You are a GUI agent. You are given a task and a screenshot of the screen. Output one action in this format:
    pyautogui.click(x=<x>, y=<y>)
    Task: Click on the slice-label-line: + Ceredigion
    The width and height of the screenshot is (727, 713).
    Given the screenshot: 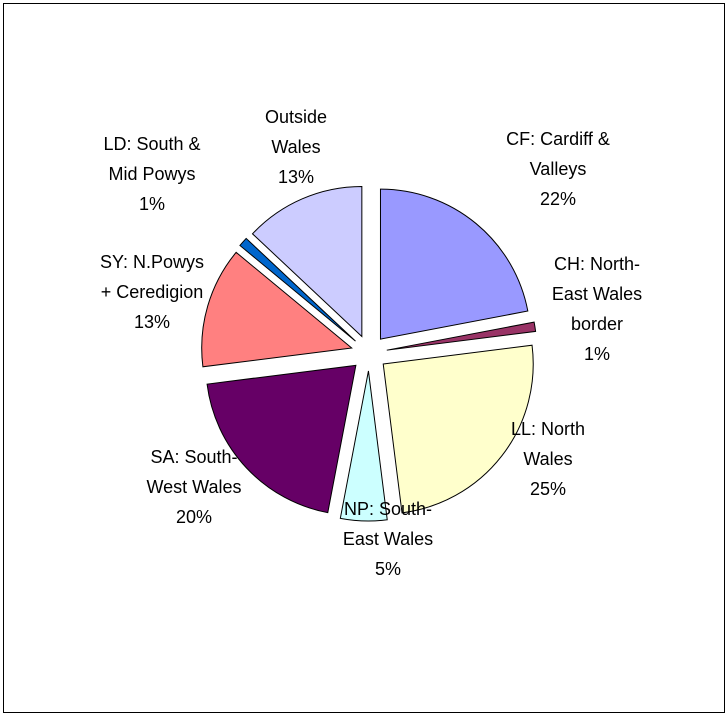 What is the action you would take?
    pyautogui.click(x=152, y=292)
    